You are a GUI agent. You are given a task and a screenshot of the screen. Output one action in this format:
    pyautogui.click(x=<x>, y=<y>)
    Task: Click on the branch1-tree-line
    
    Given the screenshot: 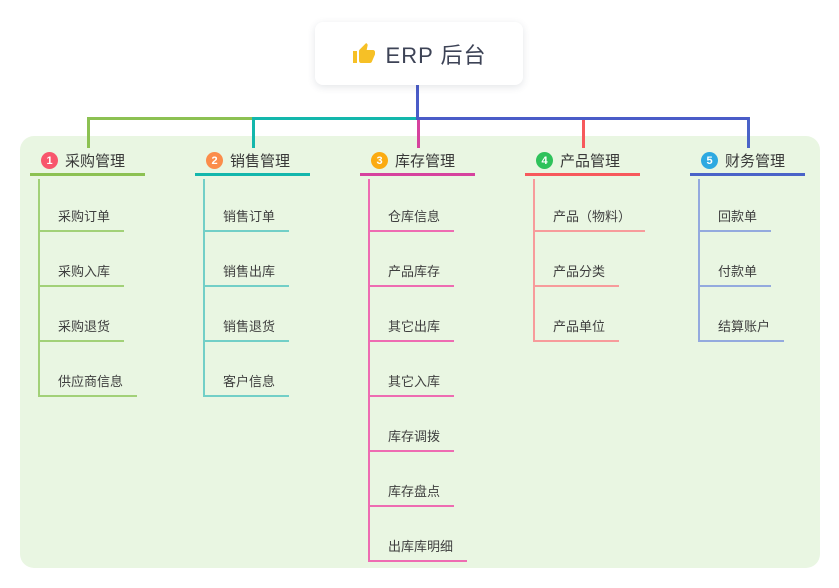 What is the action you would take?
    pyautogui.click(x=39, y=288)
    